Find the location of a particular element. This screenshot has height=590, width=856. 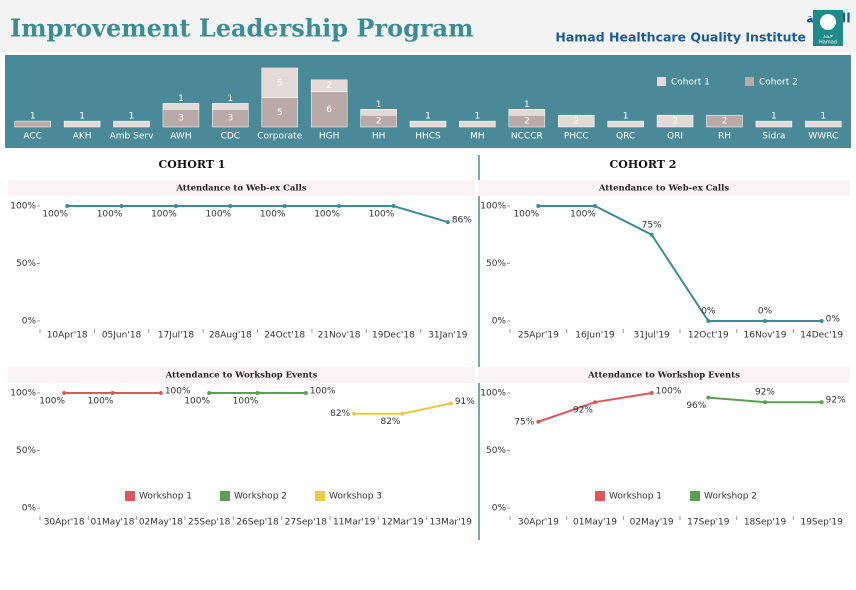

x-tick-label: QRC is located at coordinates (625, 137).